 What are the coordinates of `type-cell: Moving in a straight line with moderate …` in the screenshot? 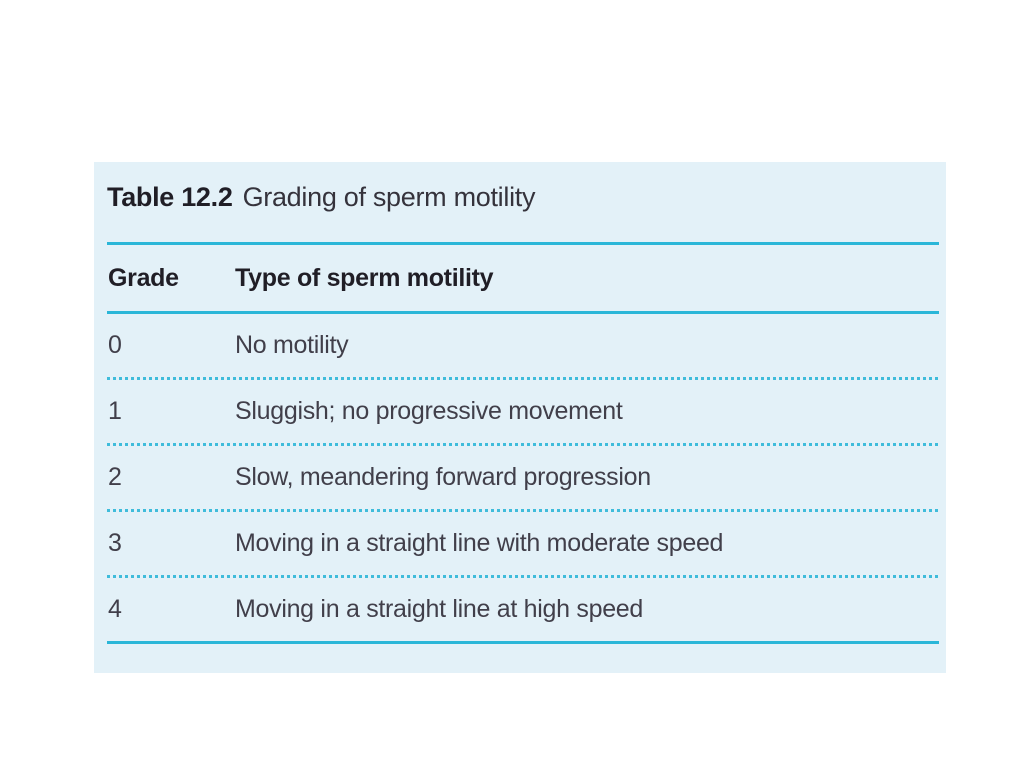 It's located at (479, 543).